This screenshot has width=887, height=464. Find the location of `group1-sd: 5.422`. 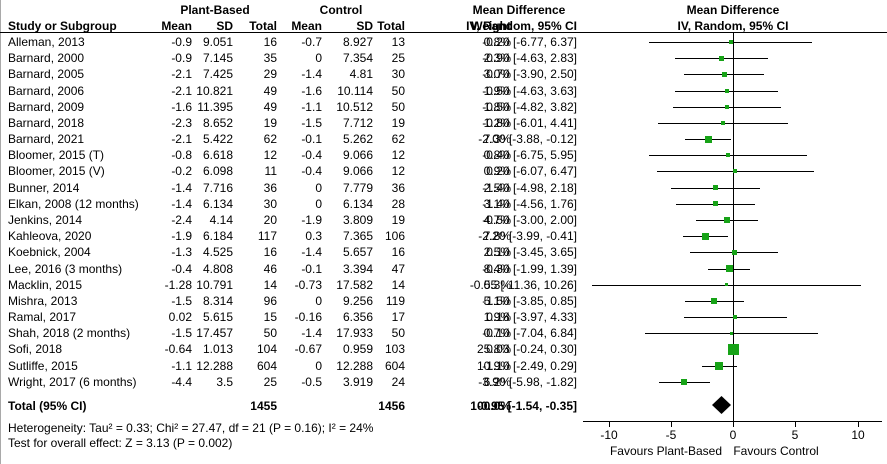

group1-sd: 5.422 is located at coordinates (217, 139).